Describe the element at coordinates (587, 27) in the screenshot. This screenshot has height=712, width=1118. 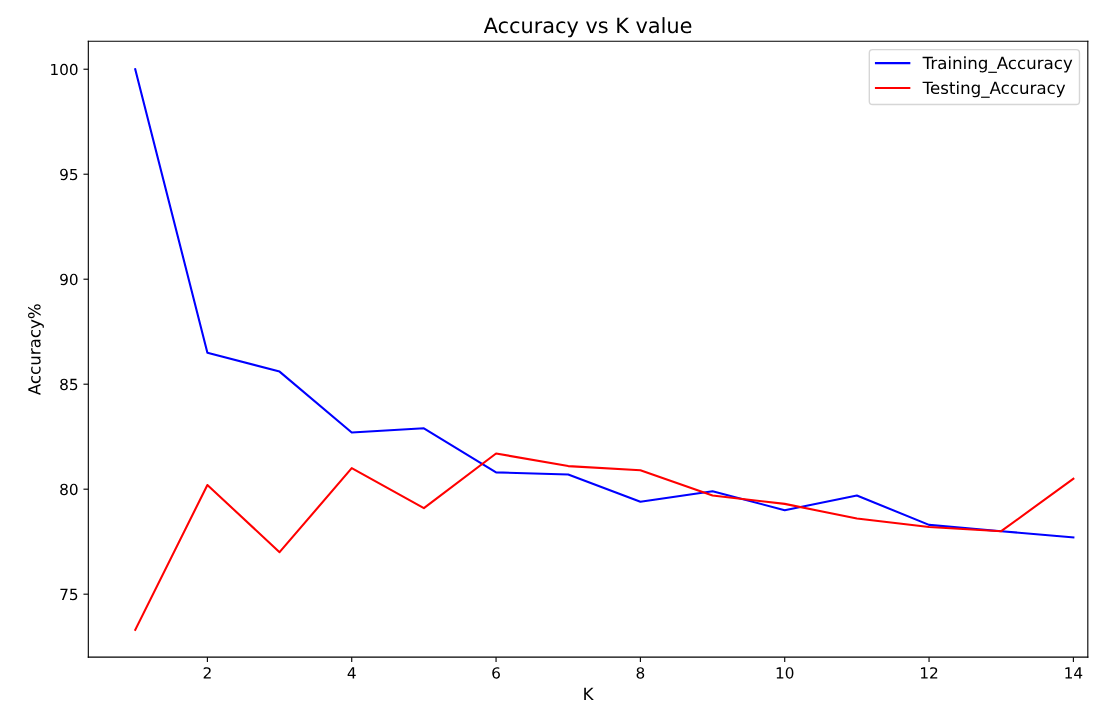
I see `chart-title: Accuracy vs K value` at that location.